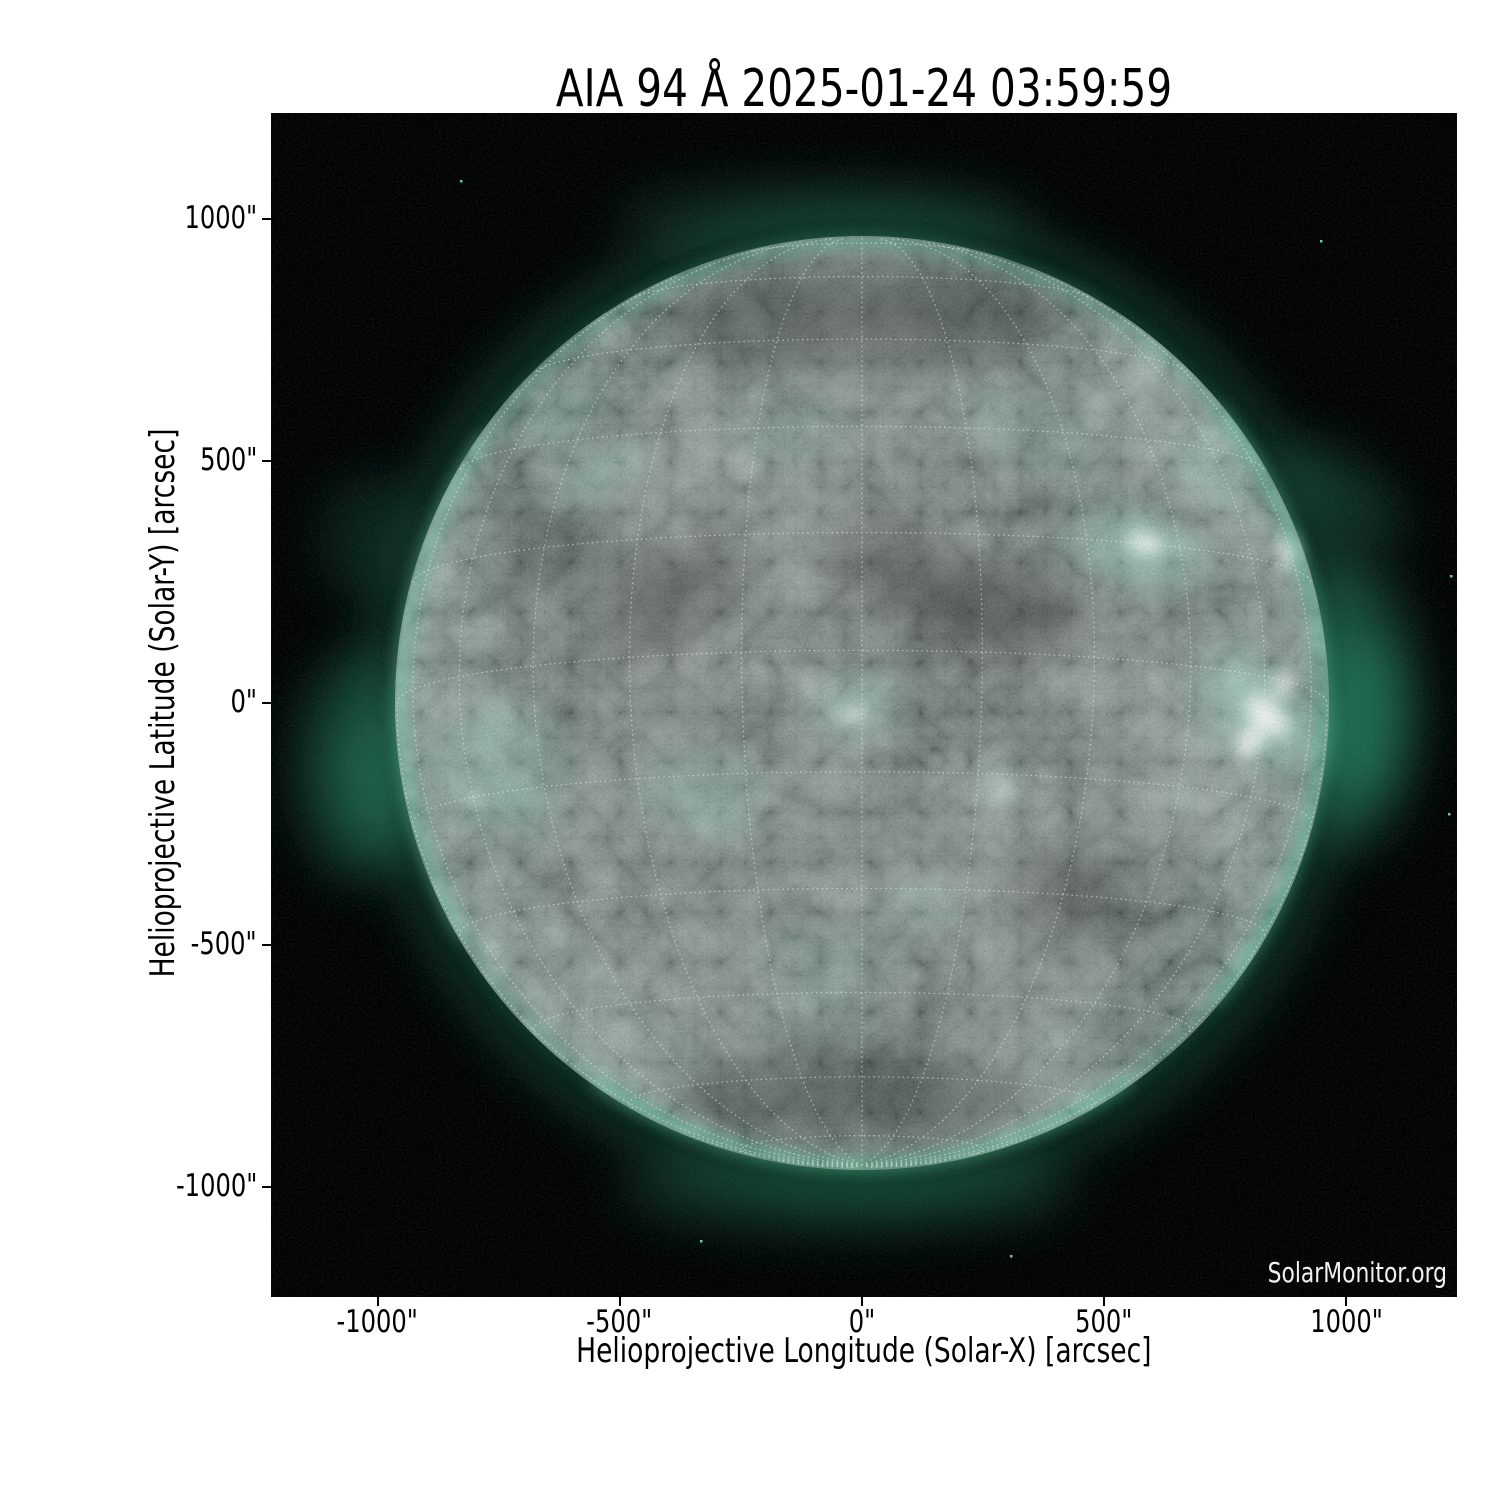  I want to click on x-tick-label: 1000", so click(1346, 1322).